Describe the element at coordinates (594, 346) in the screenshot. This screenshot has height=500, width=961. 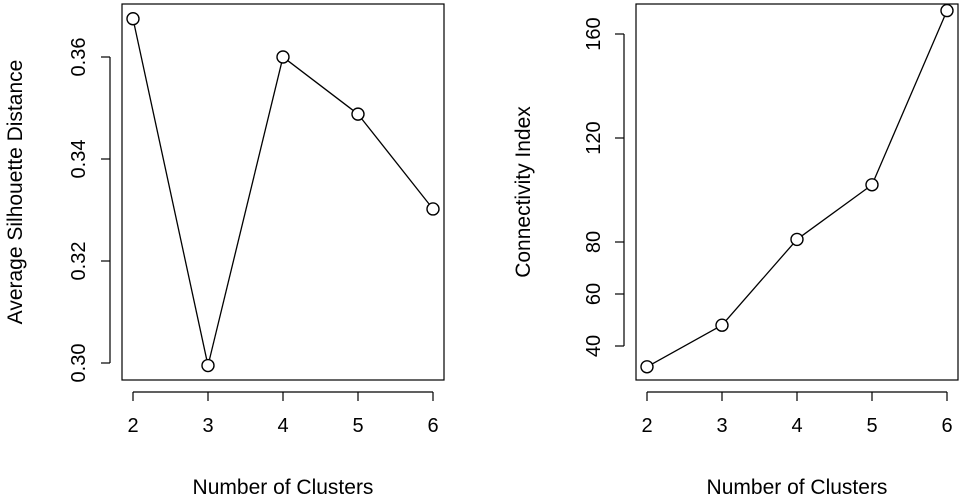
I see `y-tick-label: 40` at that location.